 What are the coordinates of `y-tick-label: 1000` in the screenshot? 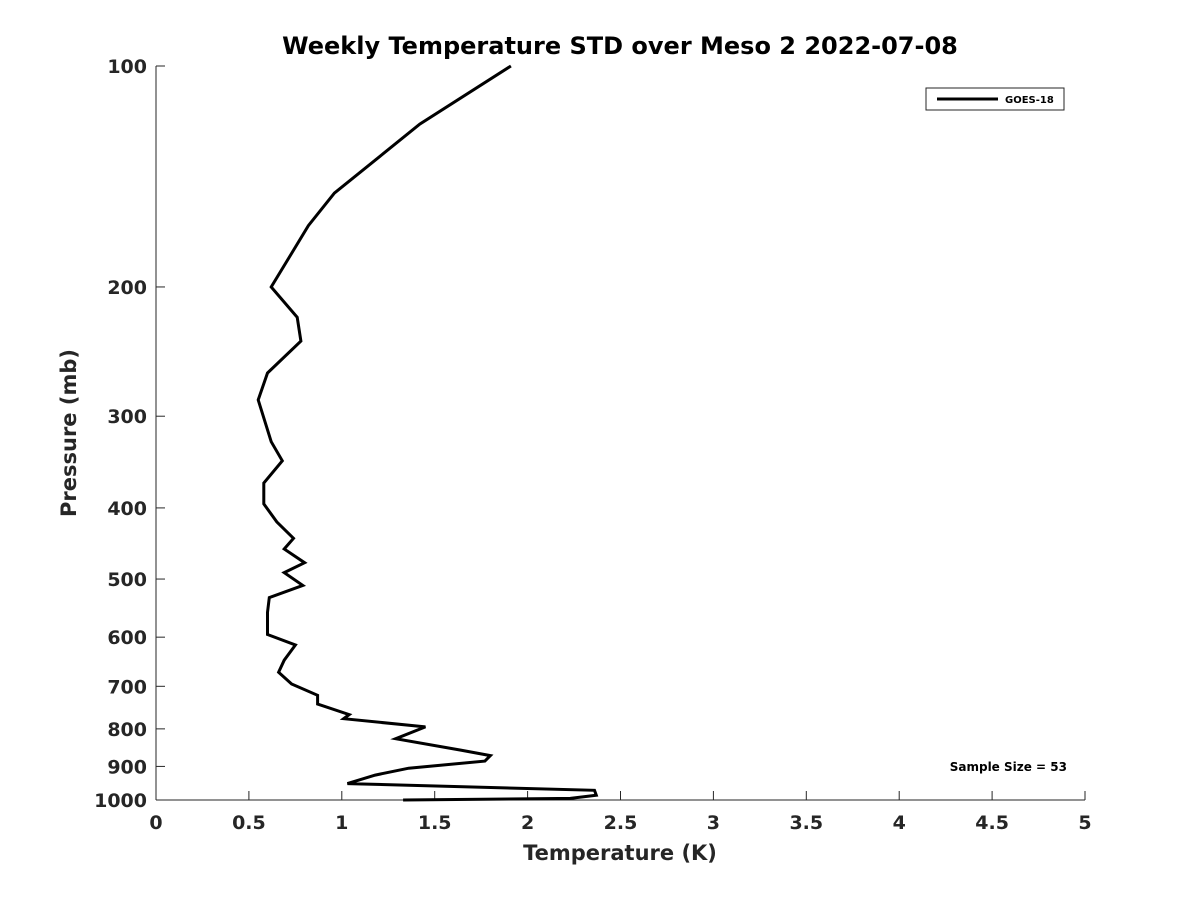 It's located at (120, 801).